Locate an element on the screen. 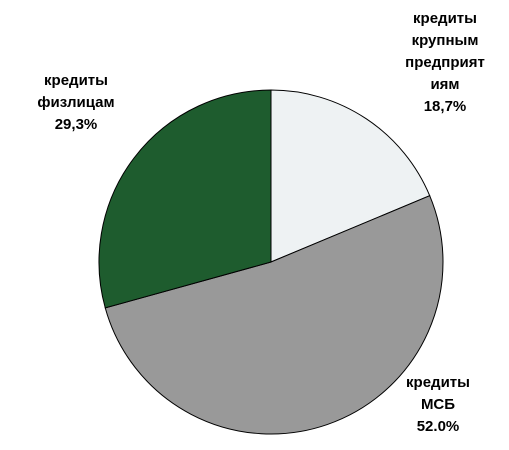 Image resolution: width=509 pixels, height=450 pixels. slice-category: кредиты МСБ is located at coordinates (438, 393).